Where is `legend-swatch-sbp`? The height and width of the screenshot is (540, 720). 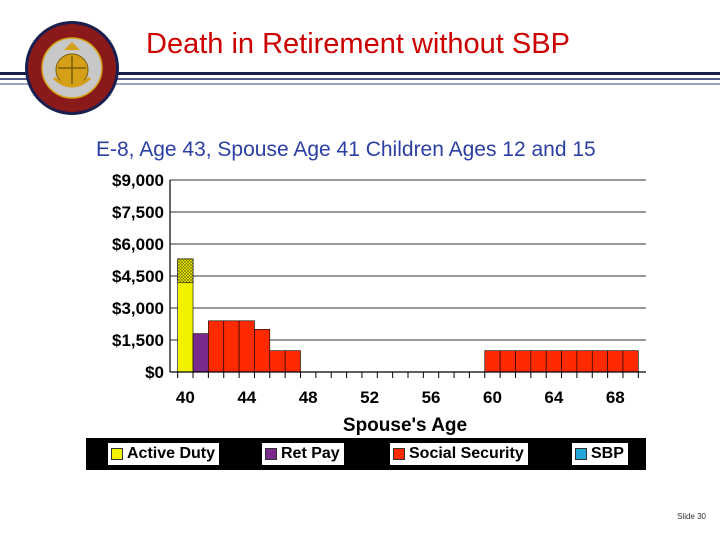 legend-swatch-sbp is located at coordinates (581, 454).